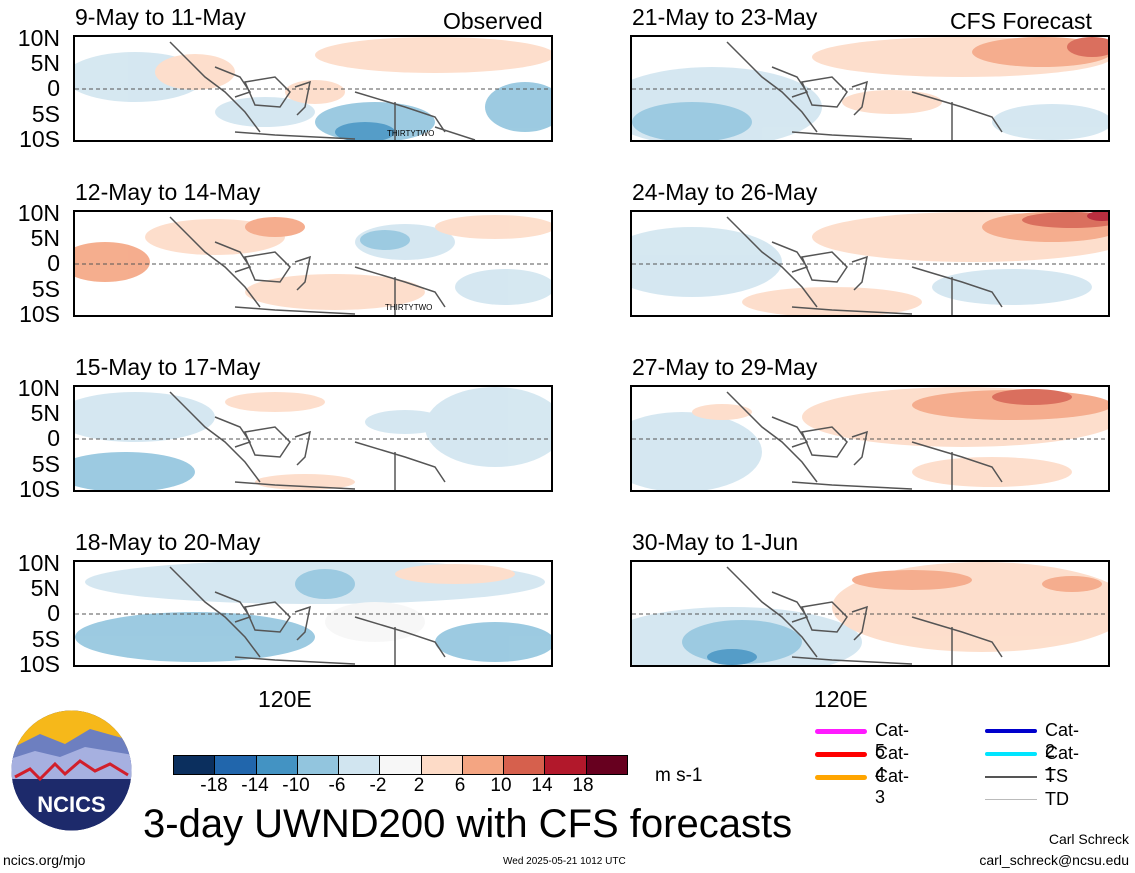 The height and width of the screenshot is (873, 1135). Describe the element at coordinates (378, 785) in the screenshot. I see `cb-tick-5: -2` at that location.